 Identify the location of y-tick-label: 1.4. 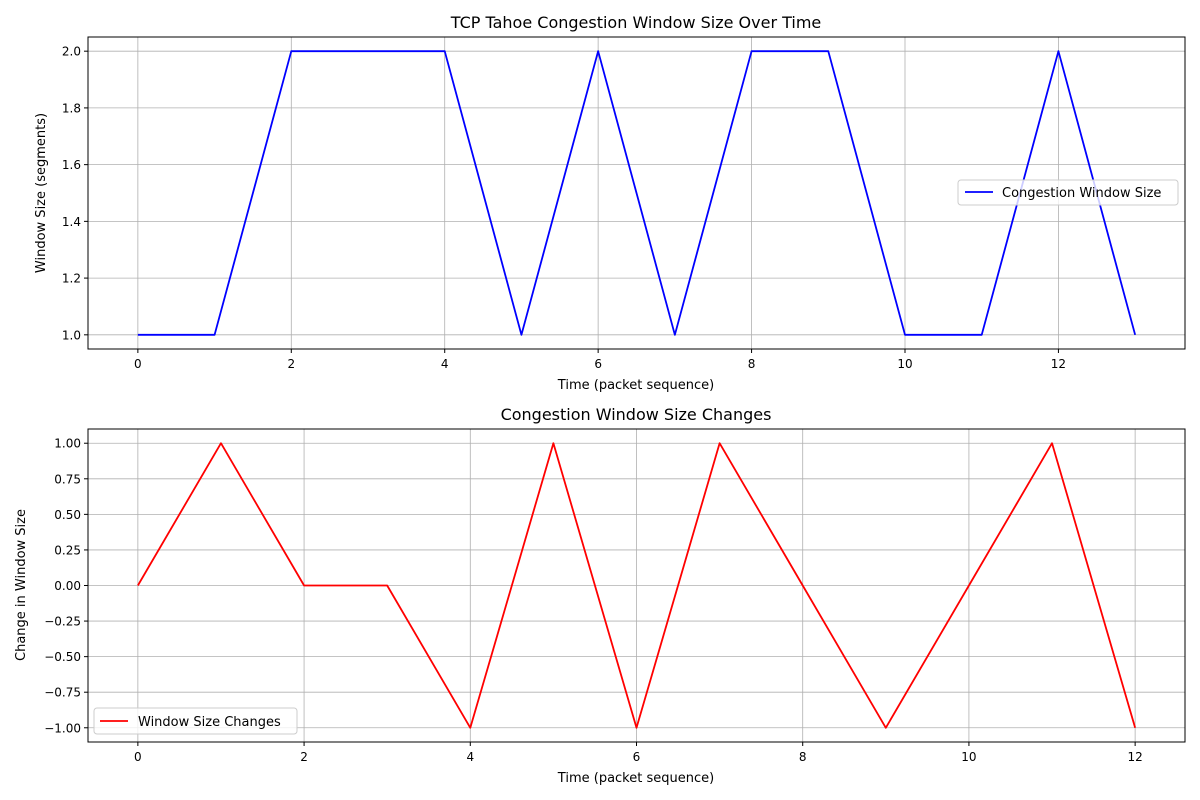
(71, 222).